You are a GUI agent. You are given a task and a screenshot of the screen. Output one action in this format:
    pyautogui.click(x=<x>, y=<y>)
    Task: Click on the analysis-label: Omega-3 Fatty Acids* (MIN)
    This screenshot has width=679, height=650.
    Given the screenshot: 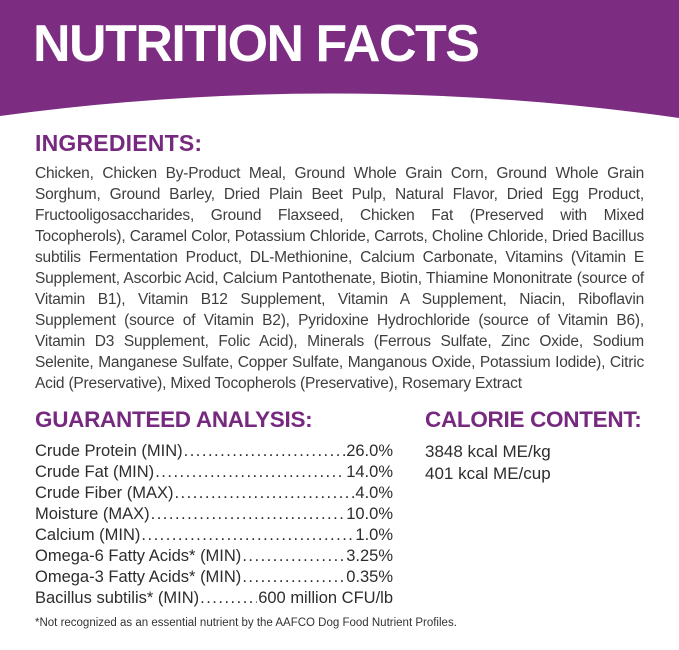 What is the action you would take?
    pyautogui.click(x=138, y=576)
    